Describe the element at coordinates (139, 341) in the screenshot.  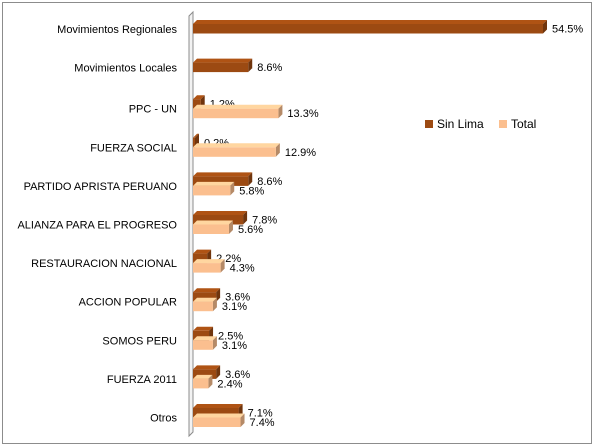
I see `category-label: SOMOS PERU` at that location.